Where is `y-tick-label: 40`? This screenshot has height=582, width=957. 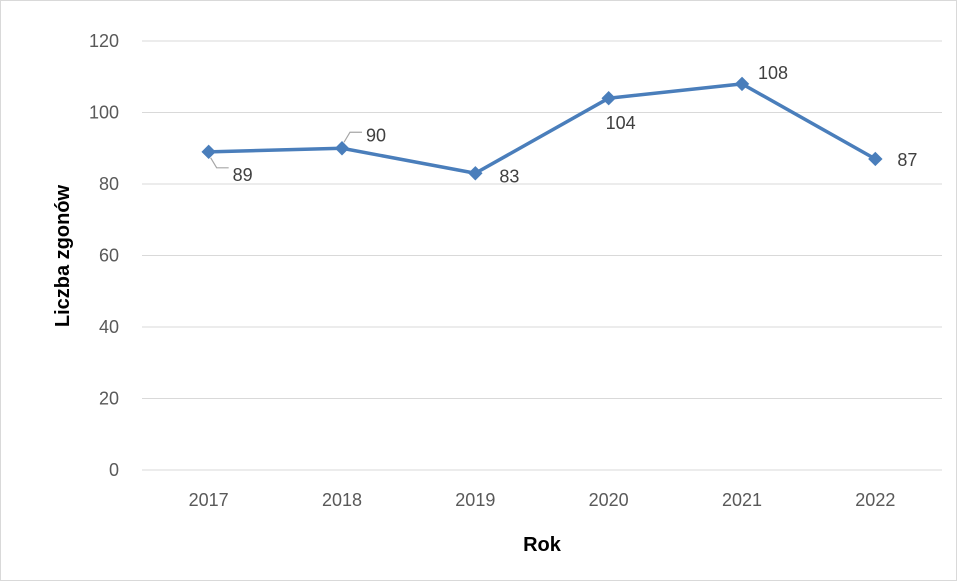 y-tick-label: 40 is located at coordinates (109, 327).